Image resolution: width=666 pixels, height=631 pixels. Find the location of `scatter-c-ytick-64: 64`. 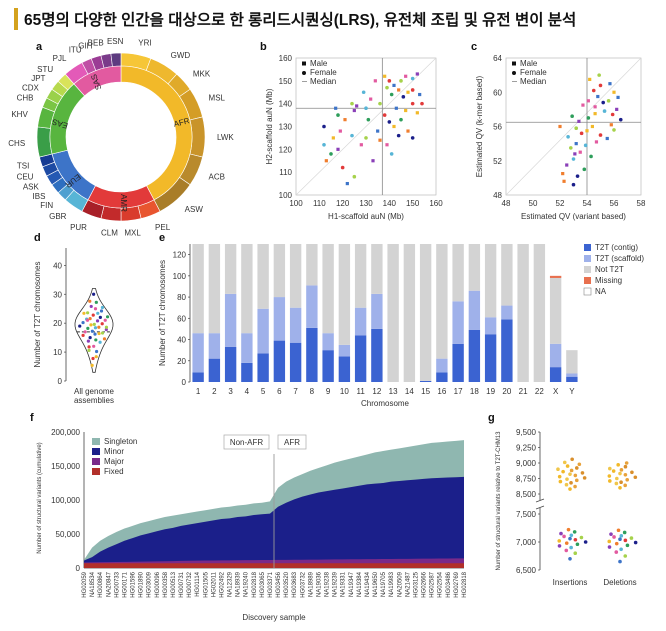

scatter-c-ytick-64: 64 is located at coordinates (497, 58).